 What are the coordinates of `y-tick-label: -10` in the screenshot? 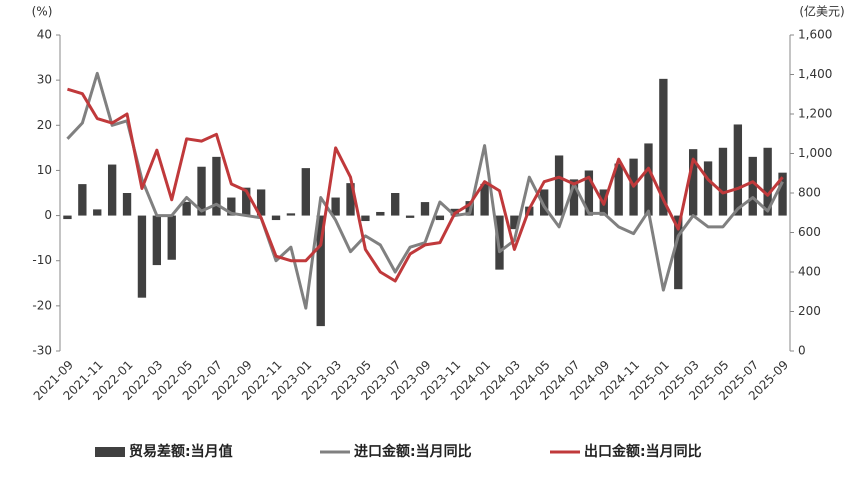 It's located at (42, 260).